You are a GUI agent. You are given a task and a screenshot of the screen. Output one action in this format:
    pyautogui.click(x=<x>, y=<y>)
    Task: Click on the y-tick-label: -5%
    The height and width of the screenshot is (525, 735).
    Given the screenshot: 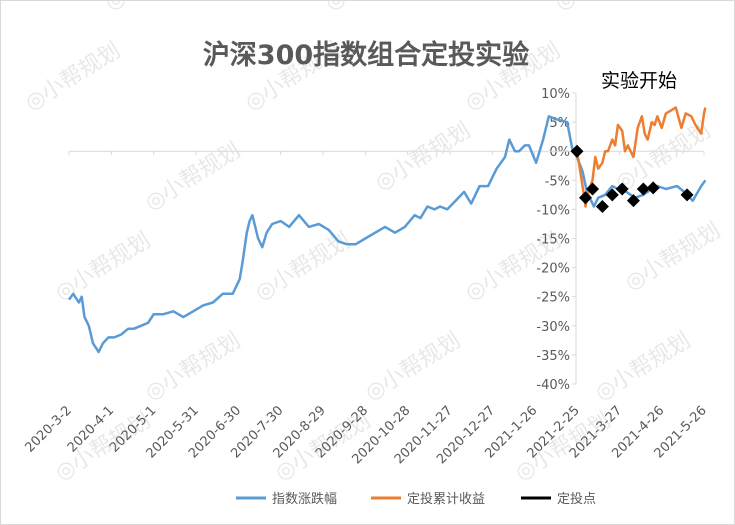 What is the action you would take?
    pyautogui.click(x=557, y=181)
    